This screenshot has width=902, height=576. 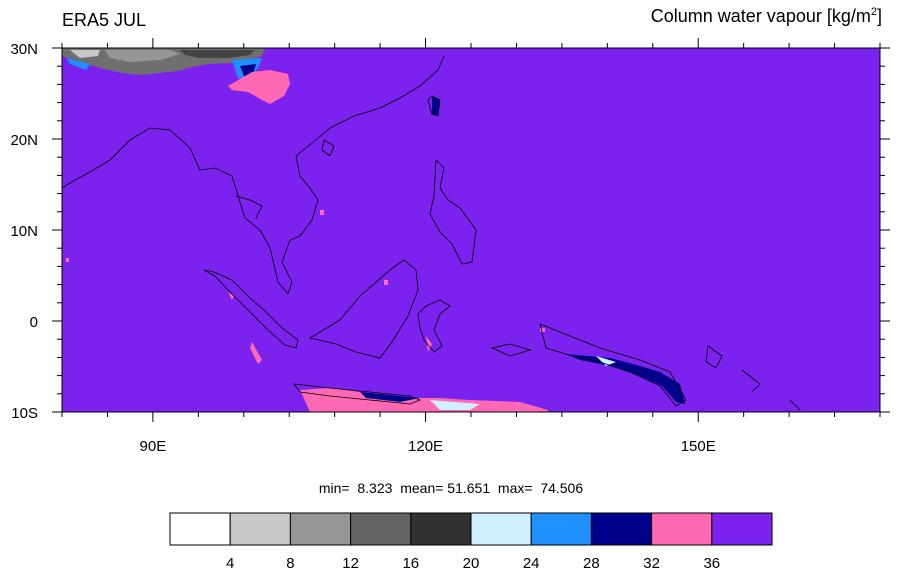 I want to click on colorbar-label: 32, so click(x=651, y=563).